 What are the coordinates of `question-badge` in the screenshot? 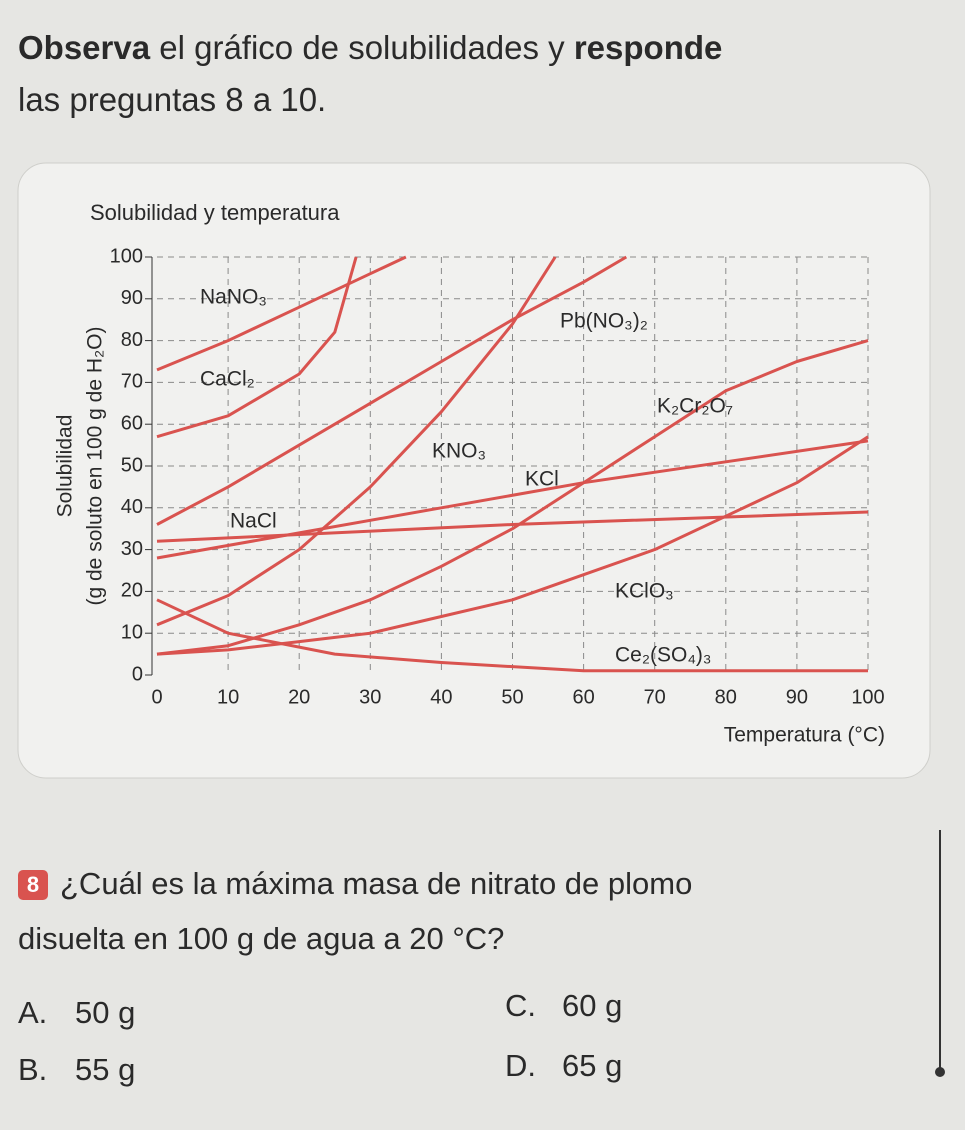 It's located at (33, 885).